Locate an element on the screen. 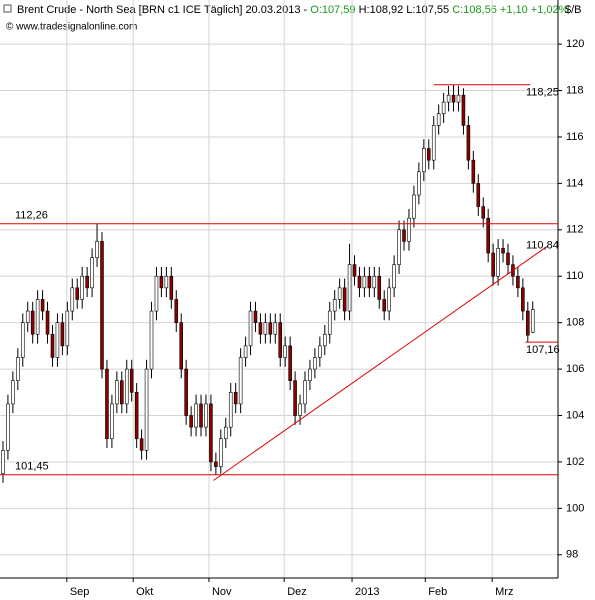  y-tick-label: 112 is located at coordinates (575, 230).